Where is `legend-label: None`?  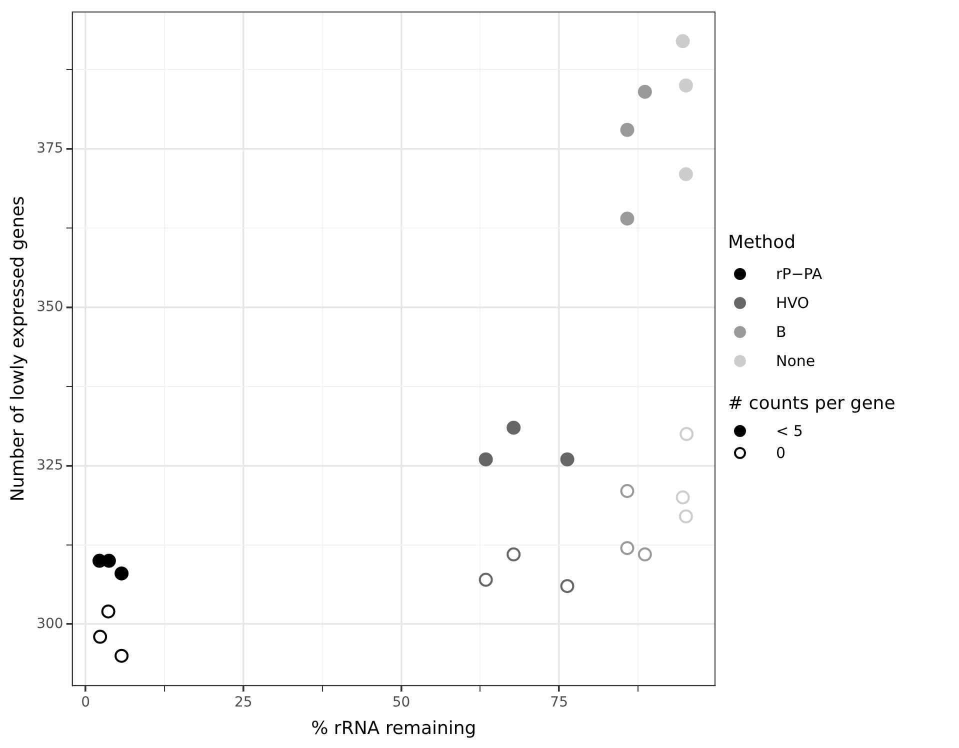 legend-label: None is located at coordinates (796, 361).